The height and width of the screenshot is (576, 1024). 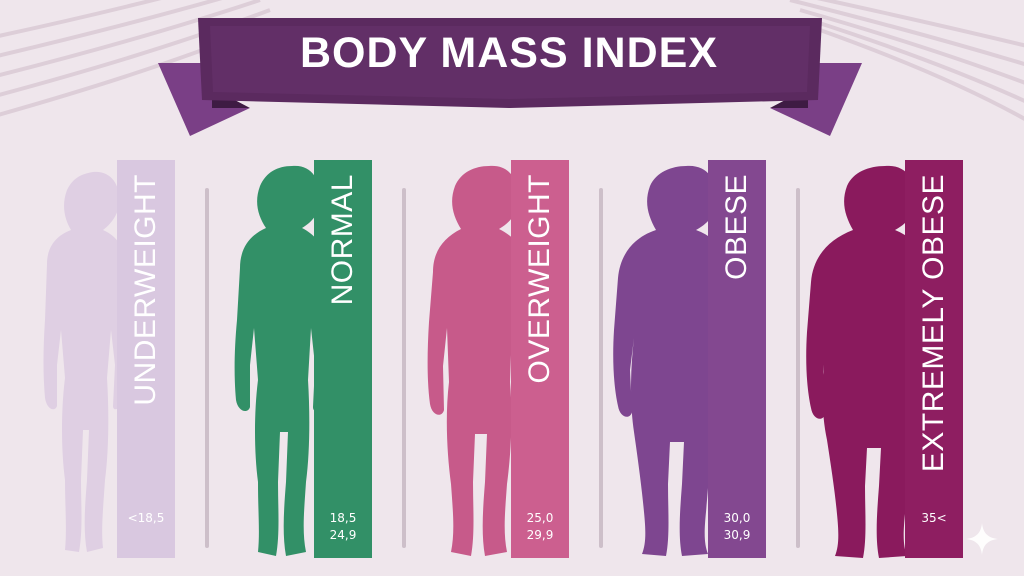 I want to click on bmi-range-line: 30,9, so click(x=737, y=535).